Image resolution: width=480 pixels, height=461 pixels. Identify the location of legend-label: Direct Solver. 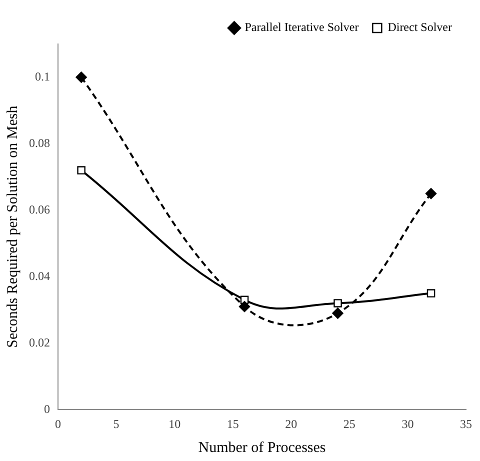
(420, 27).